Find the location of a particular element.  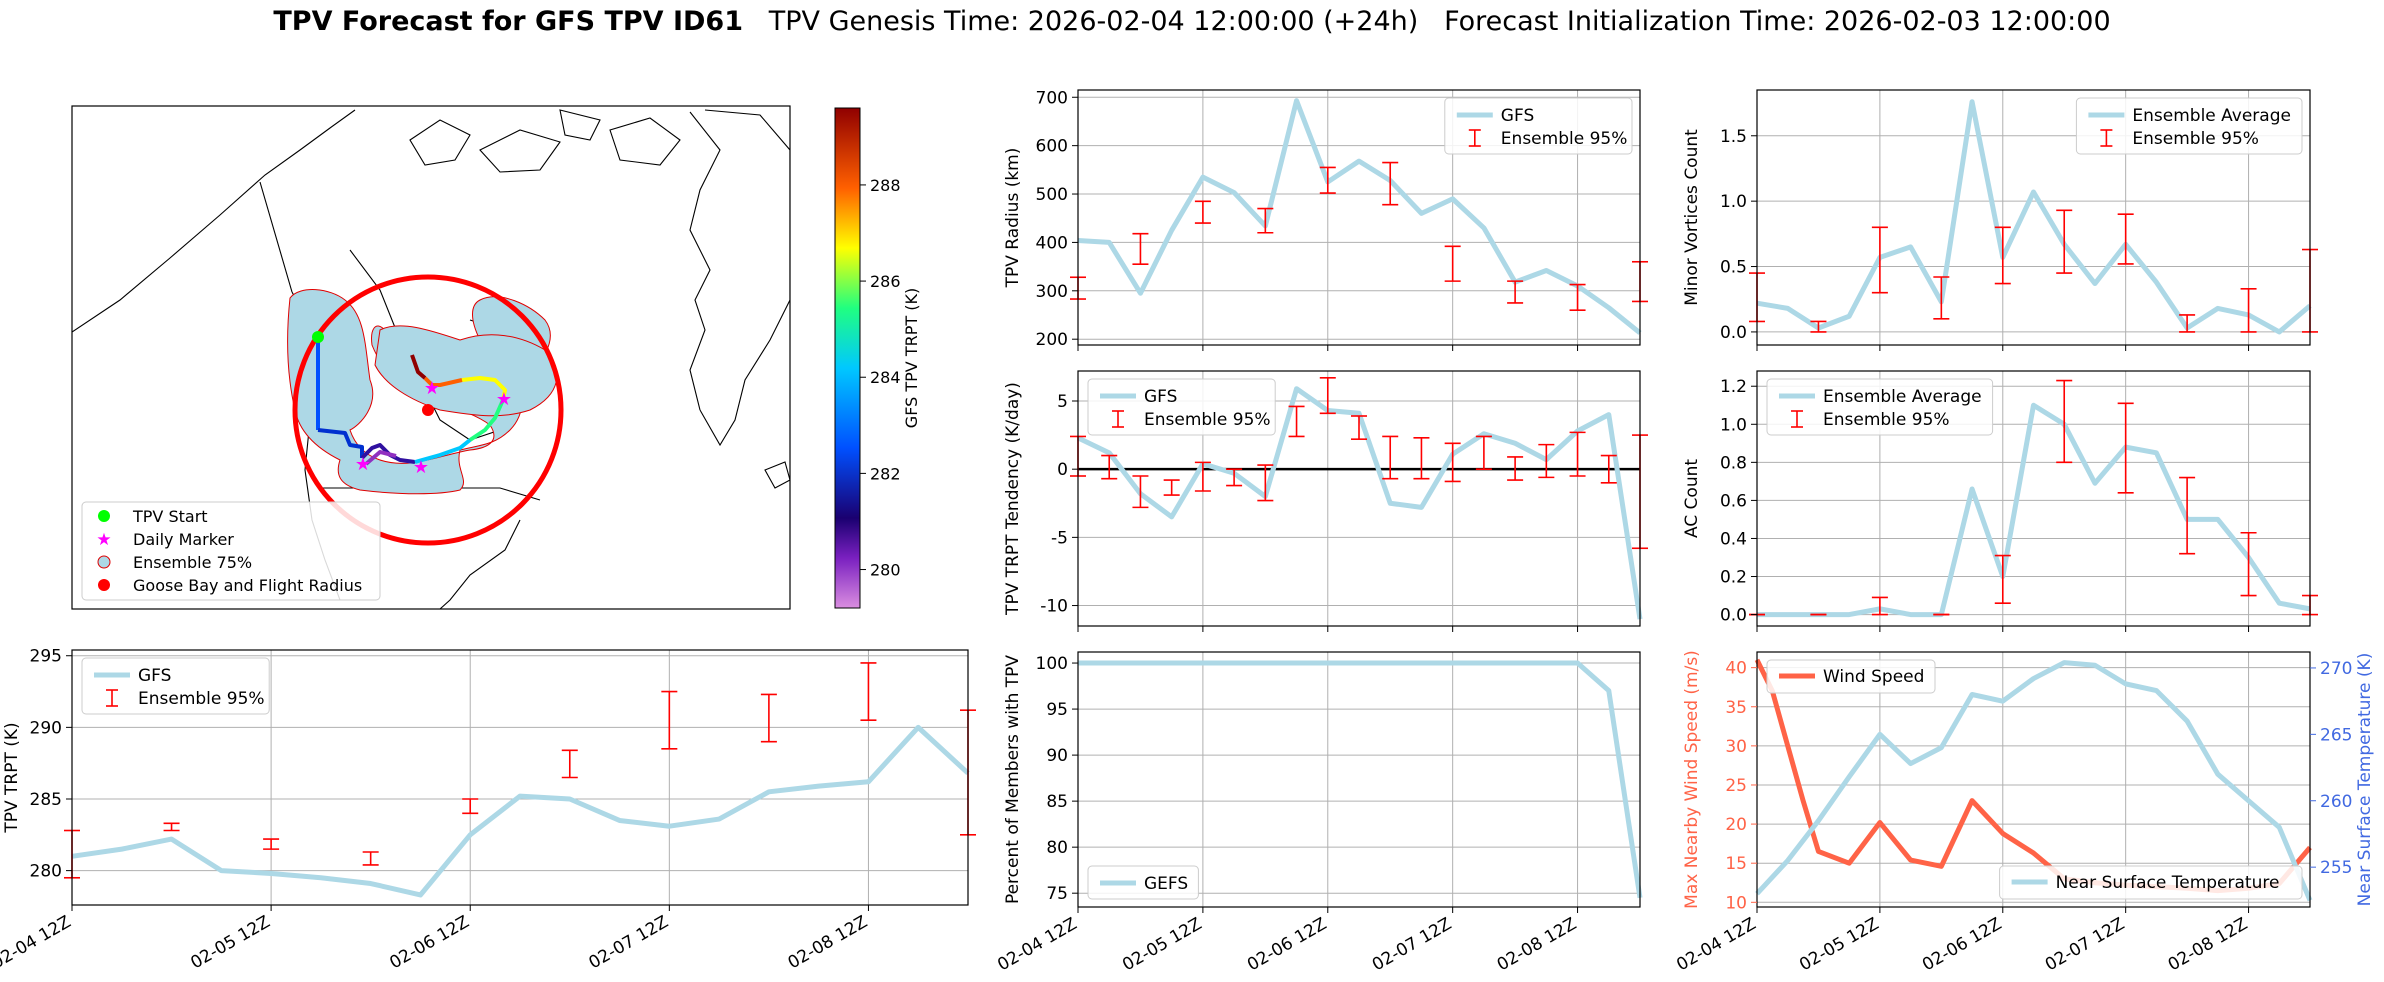

figure-title-bold: TPV Forecast for GFS TPV ID61 is located at coordinates (508, 21).